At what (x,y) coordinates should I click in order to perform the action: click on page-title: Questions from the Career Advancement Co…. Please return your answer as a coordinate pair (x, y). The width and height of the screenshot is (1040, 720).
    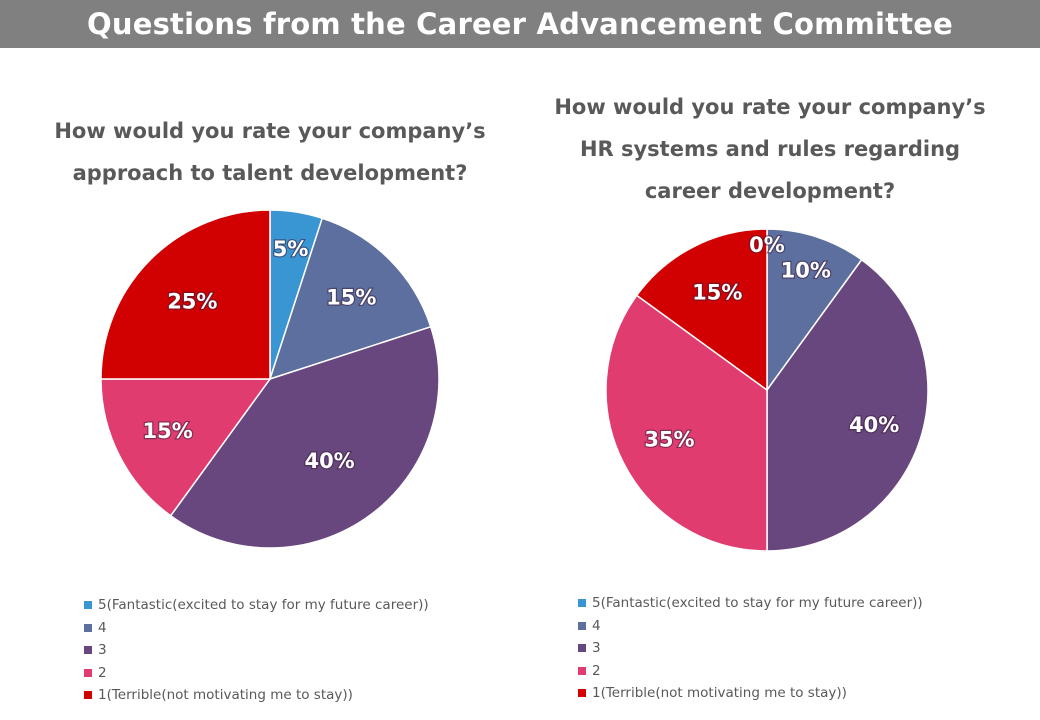
    Looking at the image, I should click on (520, 24).